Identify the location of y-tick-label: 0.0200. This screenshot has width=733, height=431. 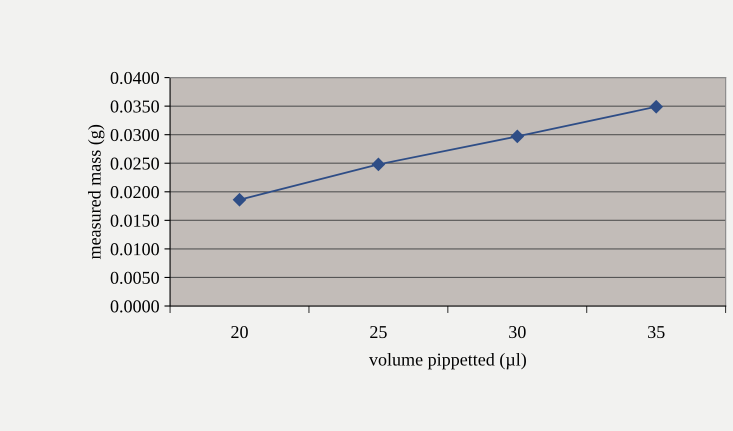
(134, 192).